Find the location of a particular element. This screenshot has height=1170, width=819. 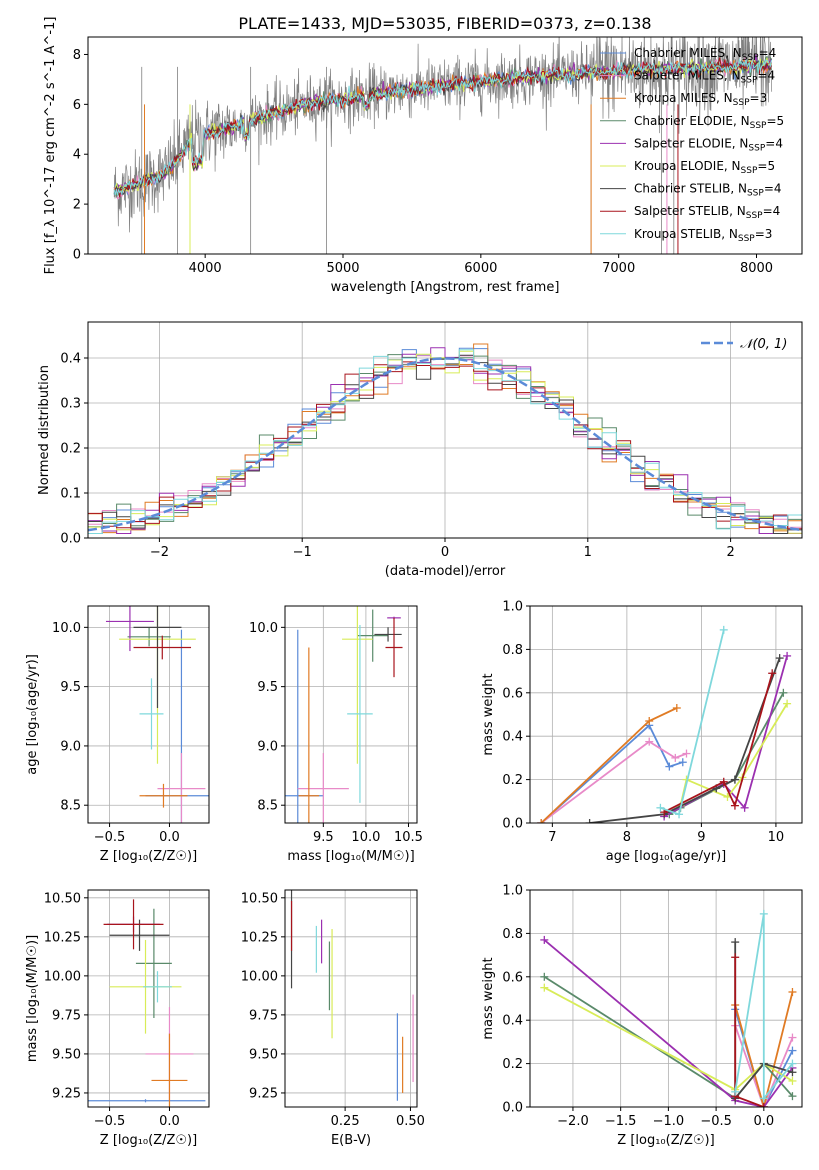

plot-area-weight-vs-age is located at coordinates (664, 724).